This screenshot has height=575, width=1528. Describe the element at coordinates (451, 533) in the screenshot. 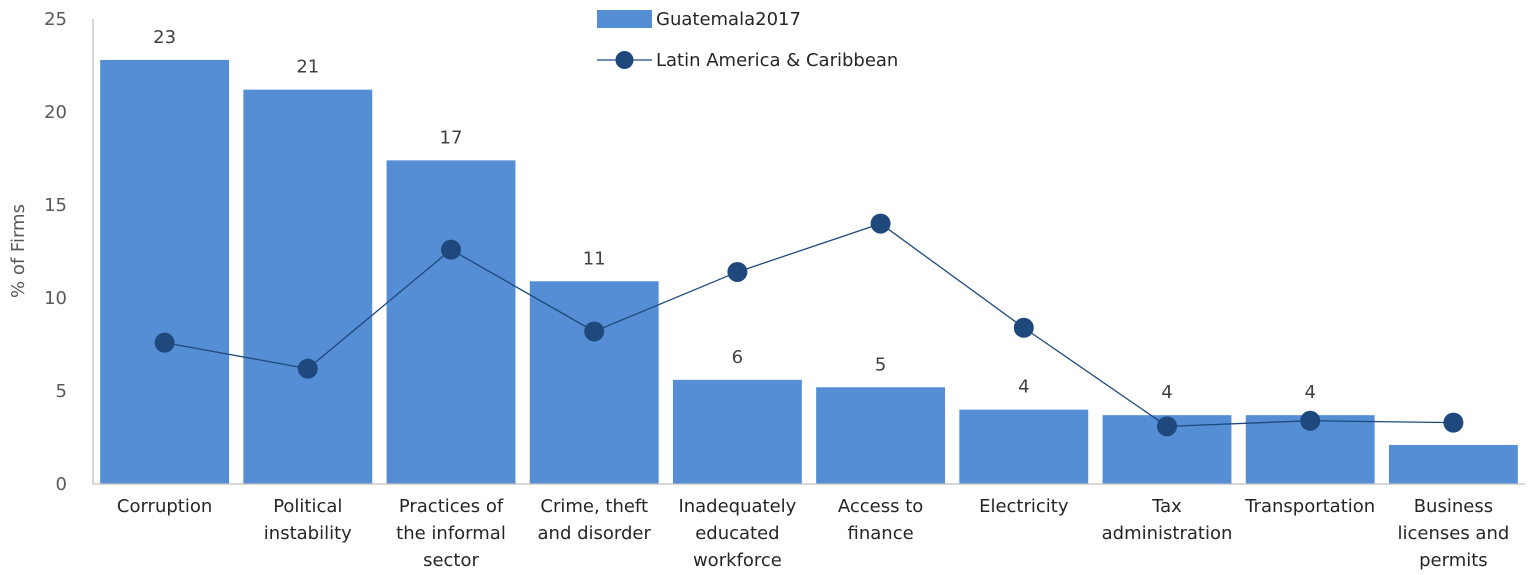

I see `x-category-label: Practices of the informal sector` at that location.